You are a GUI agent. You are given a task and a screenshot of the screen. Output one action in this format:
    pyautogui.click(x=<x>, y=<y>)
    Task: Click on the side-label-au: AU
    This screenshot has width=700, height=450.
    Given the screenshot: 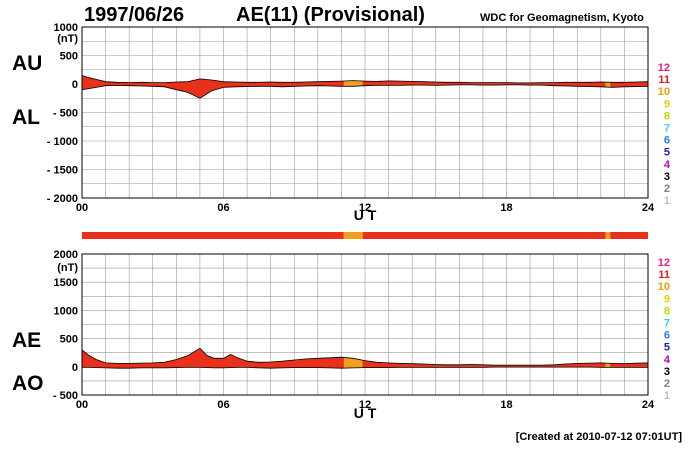 What is the action you would take?
    pyautogui.click(x=27, y=63)
    